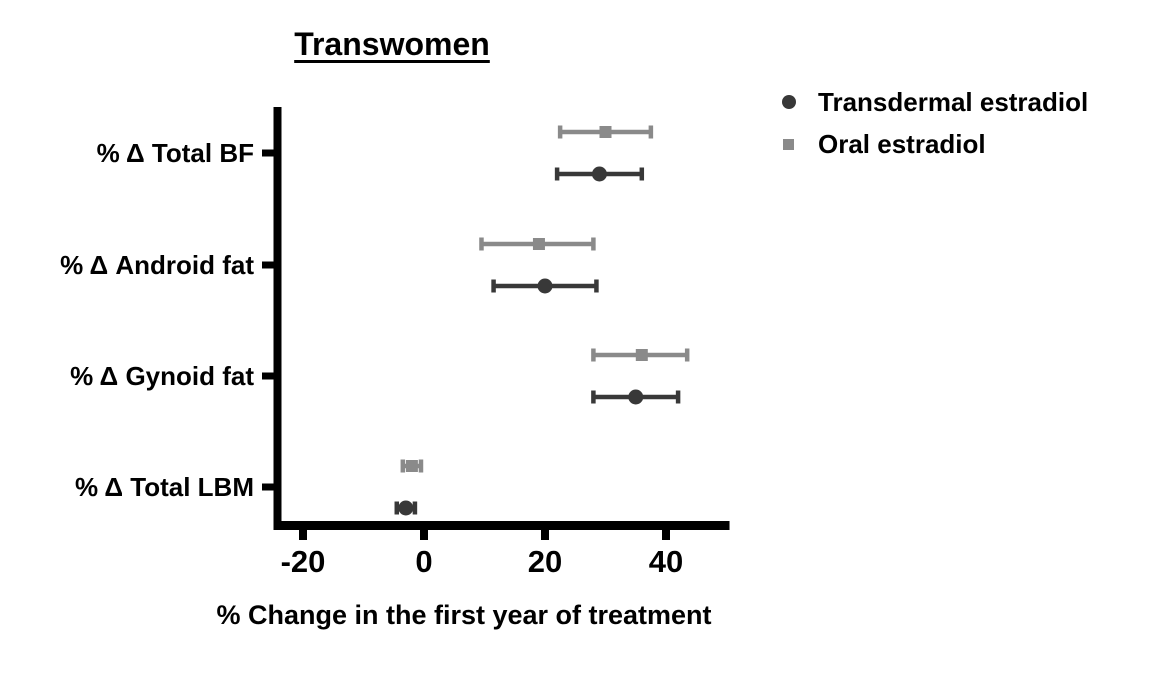 The image size is (1153, 680). What do you see at coordinates (303, 561) in the screenshot?
I see `x-tick-label: -20` at bounding box center [303, 561].